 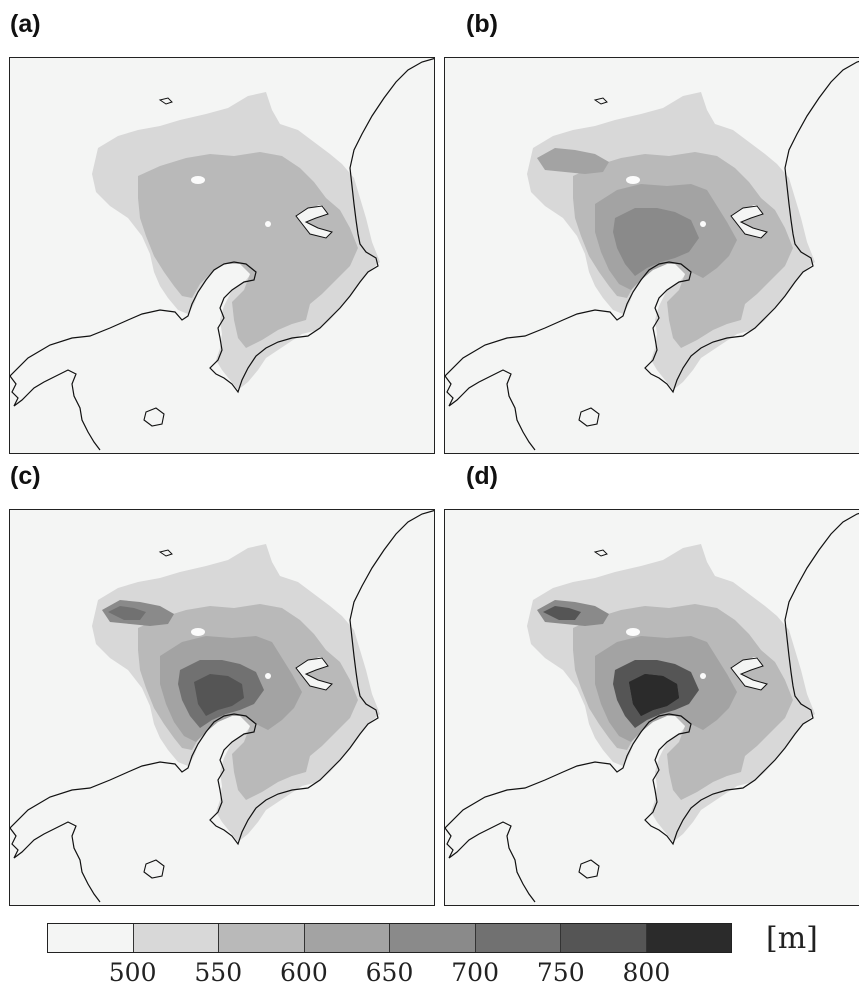 What do you see at coordinates (218, 972) in the screenshot?
I see `colorbar-tick-label: 550` at bounding box center [218, 972].